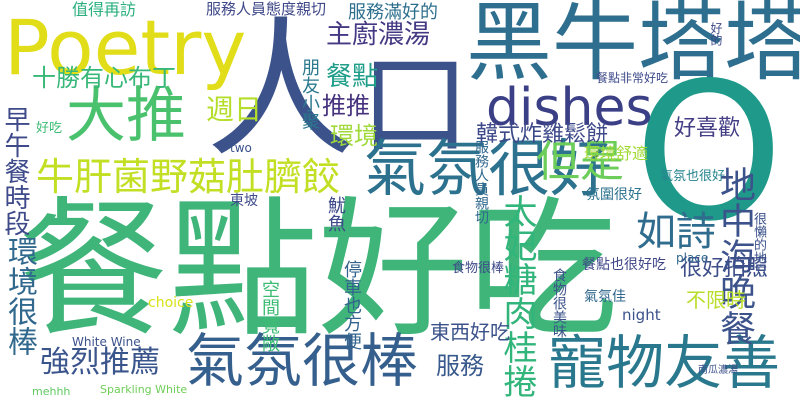  I want to click on word-牛肝菌野菇肚臍餃: 牛肝菌野菇肚臍餃, so click(188, 177).